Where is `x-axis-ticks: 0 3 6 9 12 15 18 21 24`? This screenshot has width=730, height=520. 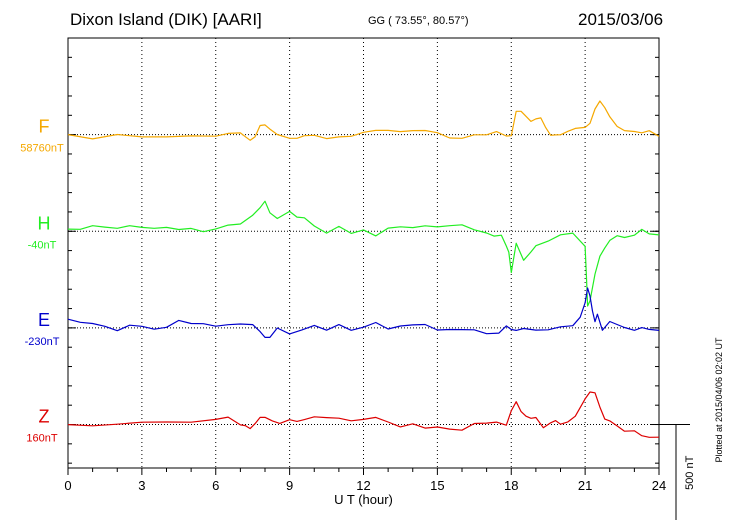
x-axis-ticks: 0 3 6 9 12 15 18 21 24 is located at coordinates (365, 480).